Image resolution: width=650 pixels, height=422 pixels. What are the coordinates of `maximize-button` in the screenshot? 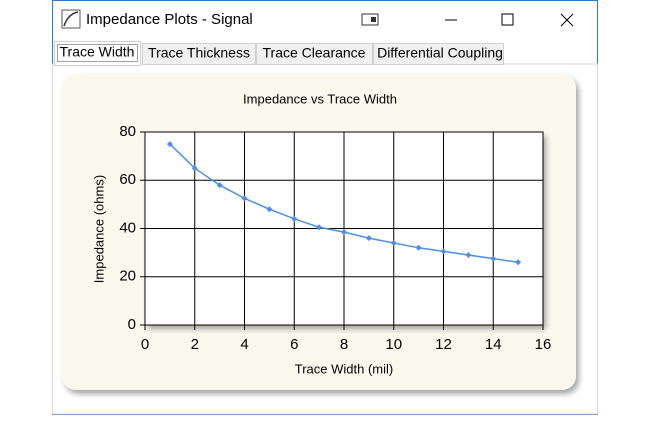 It's located at (507, 19).